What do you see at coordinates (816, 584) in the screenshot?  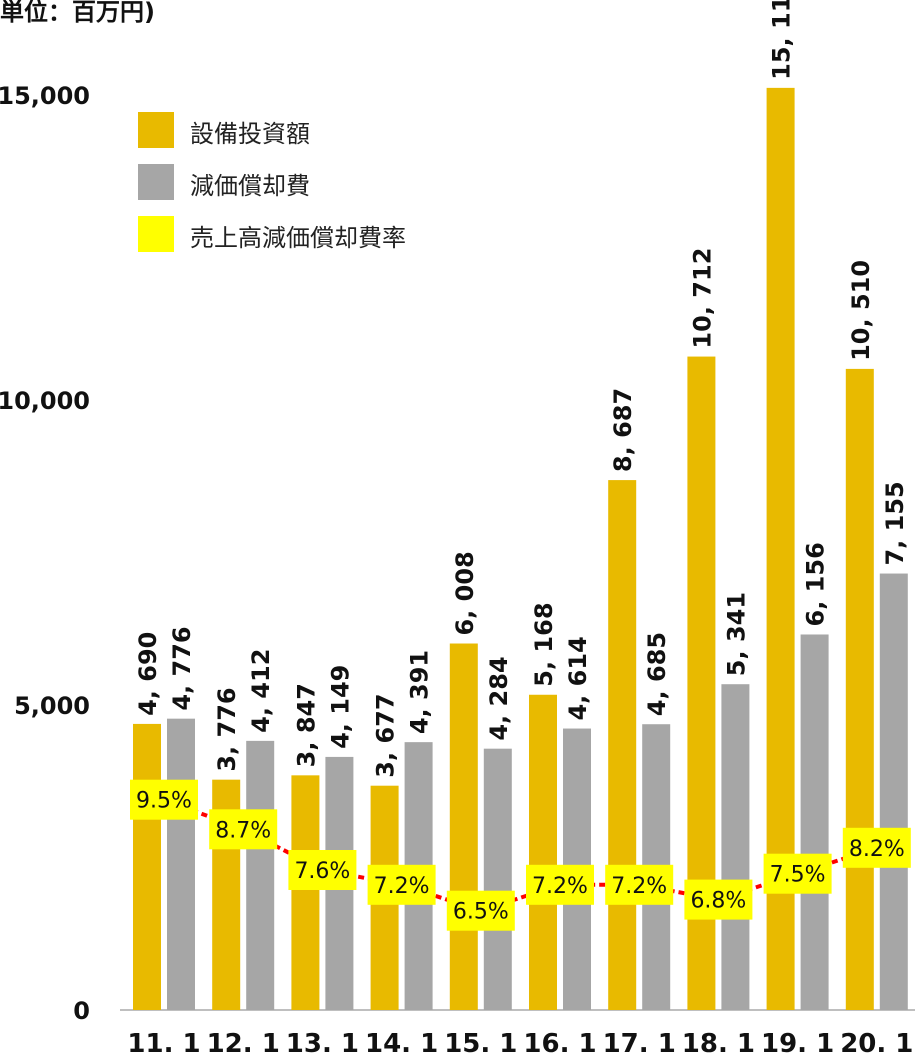 I see `data-label-depreciation: 6, 156` at bounding box center [816, 584].